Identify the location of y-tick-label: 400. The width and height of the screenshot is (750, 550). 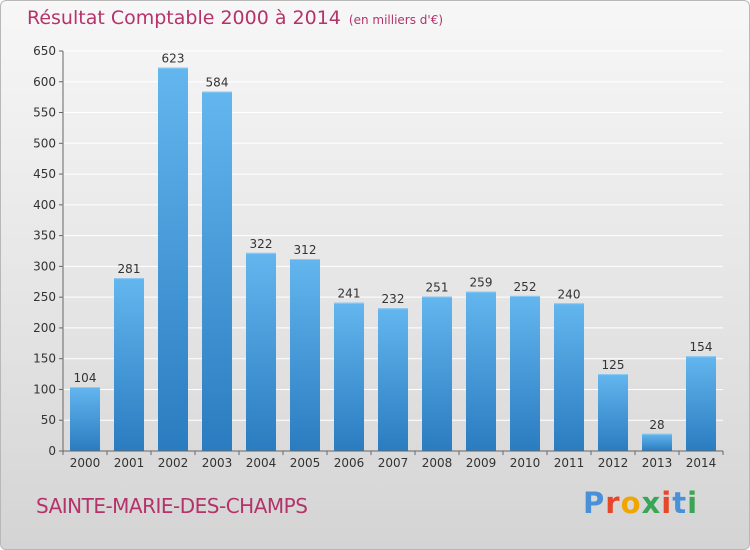
(44, 205).